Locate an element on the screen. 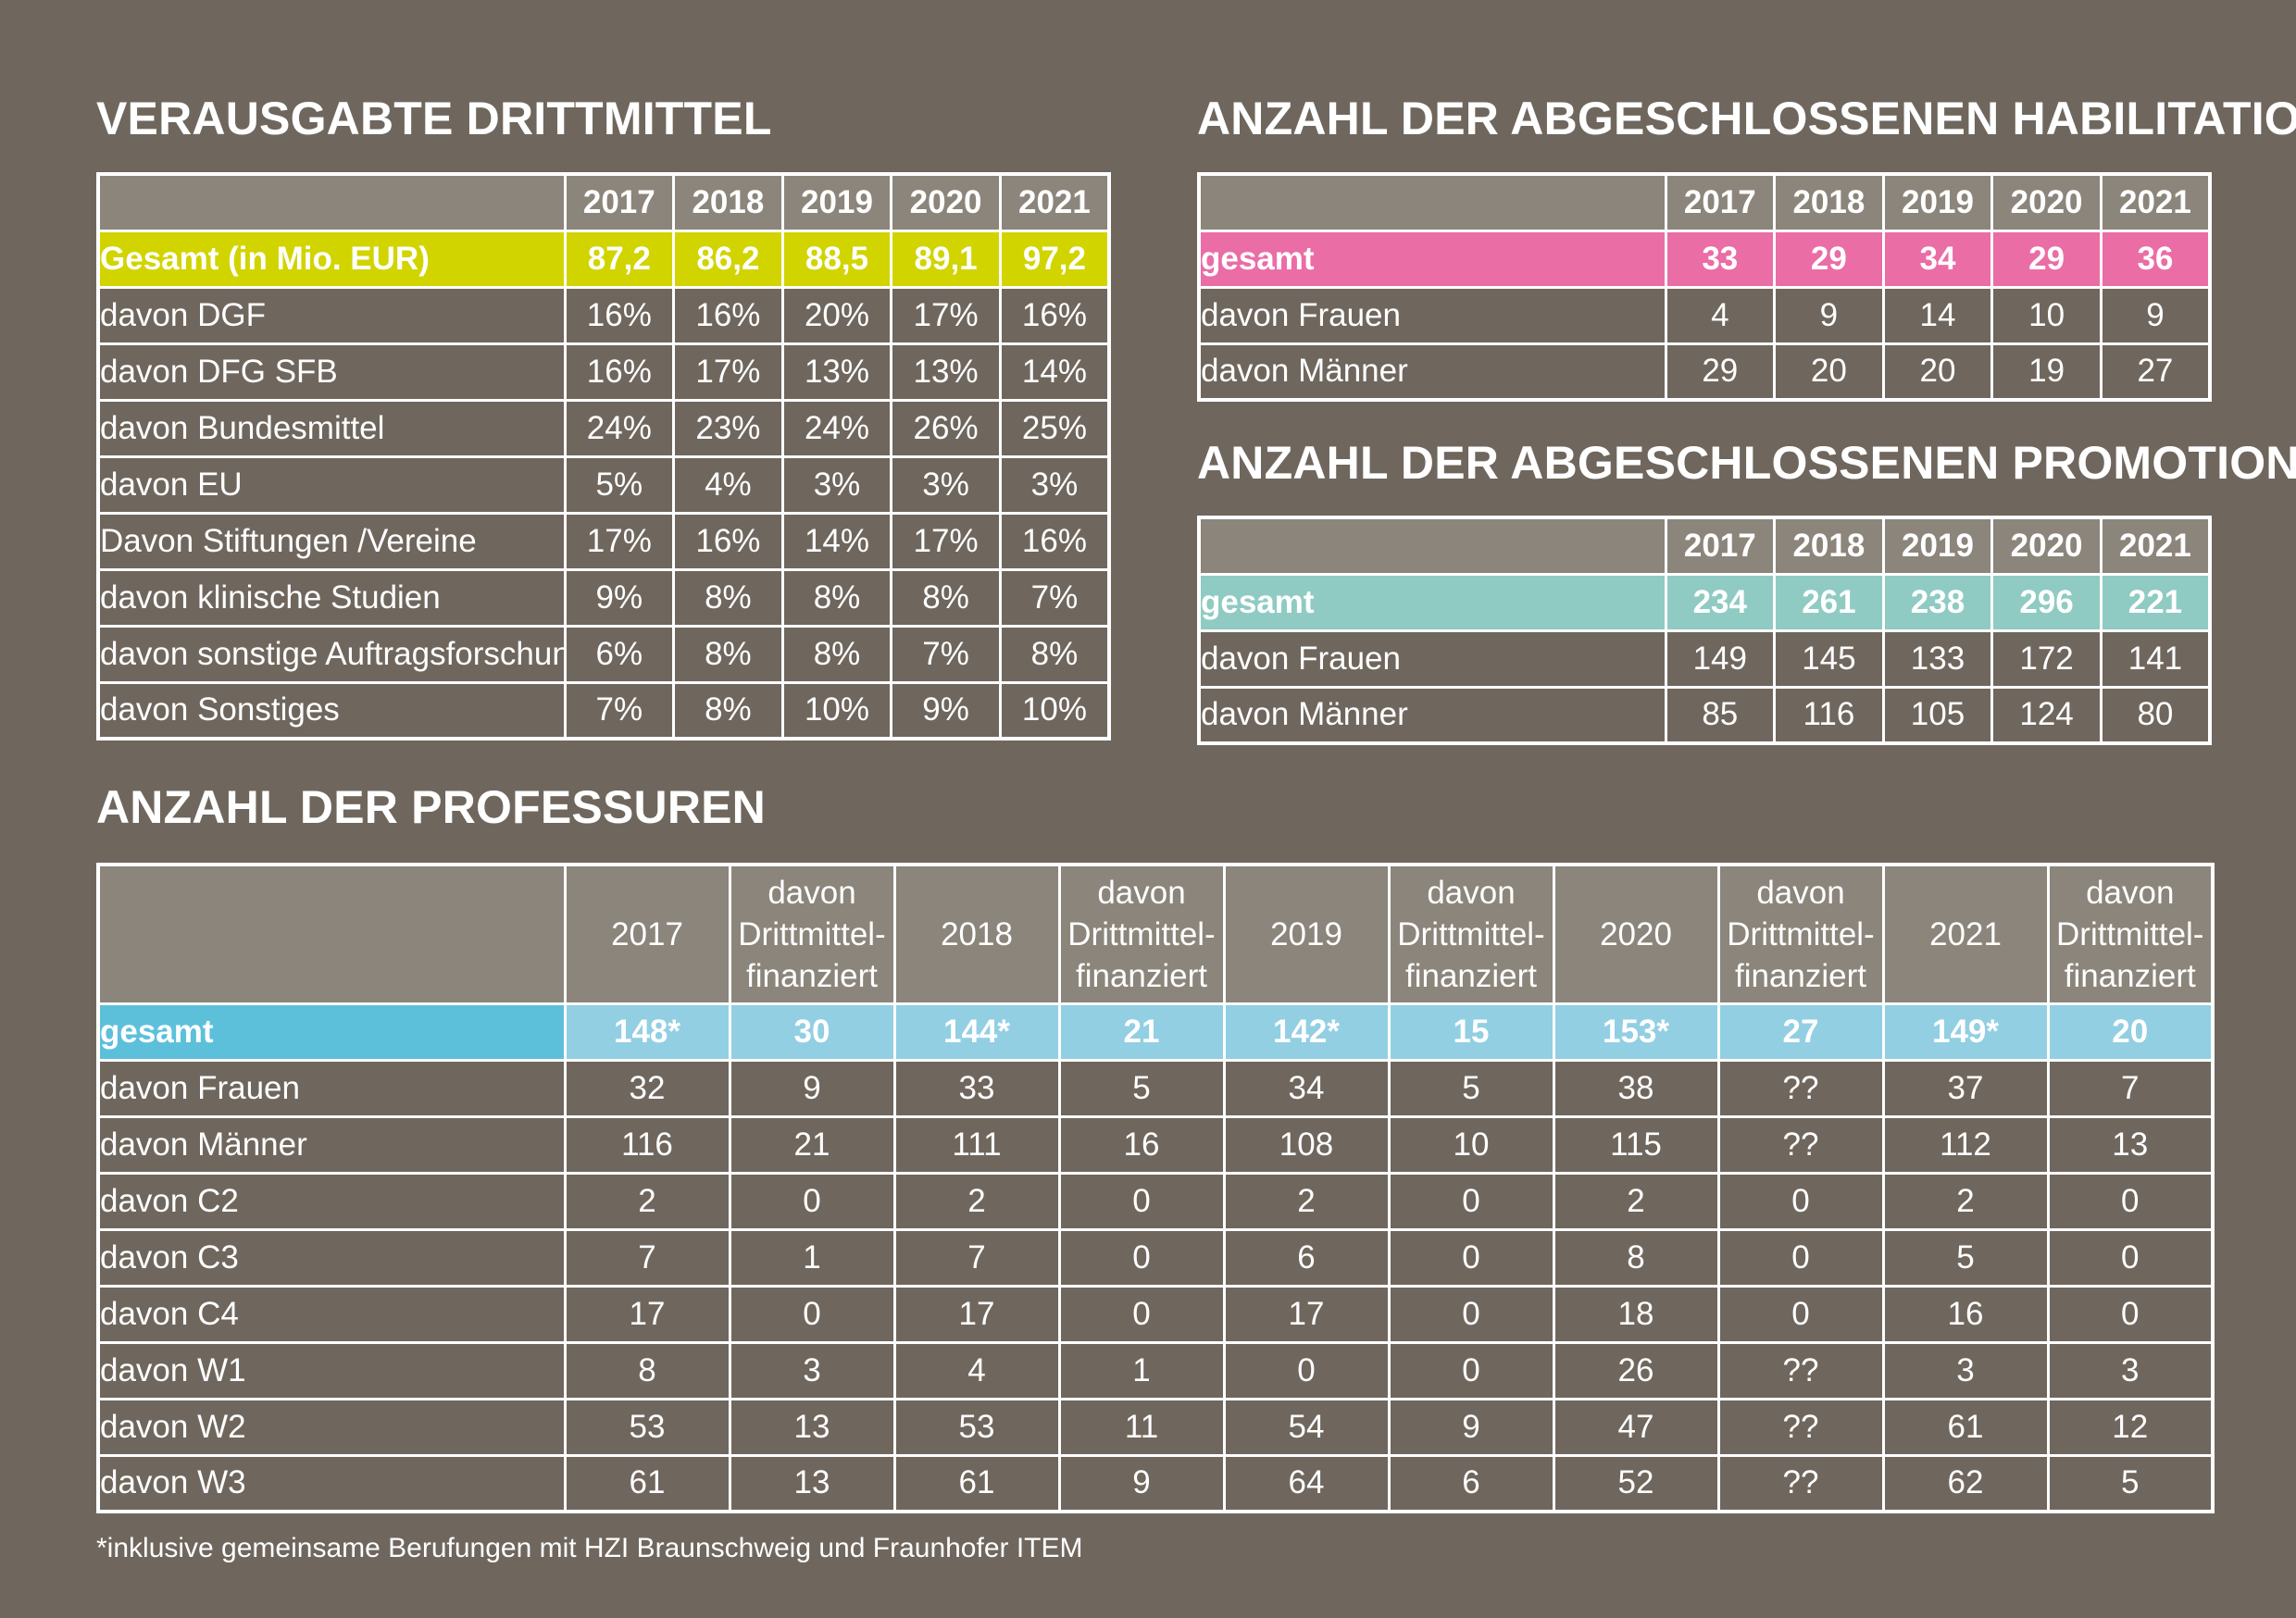  value-cell: 2 is located at coordinates (647, 1201).